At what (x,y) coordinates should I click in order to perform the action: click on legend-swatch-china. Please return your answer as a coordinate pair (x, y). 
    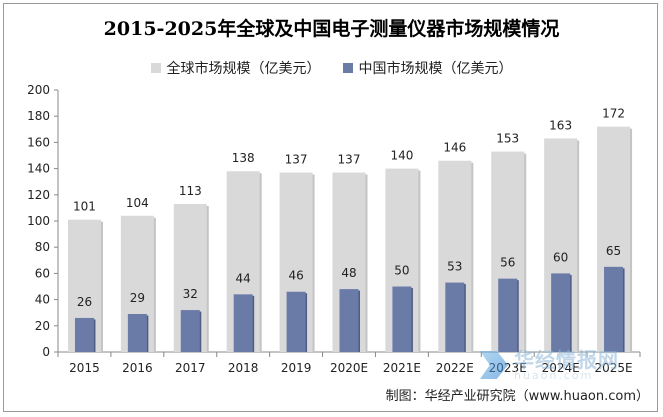
    Looking at the image, I should click on (347, 68).